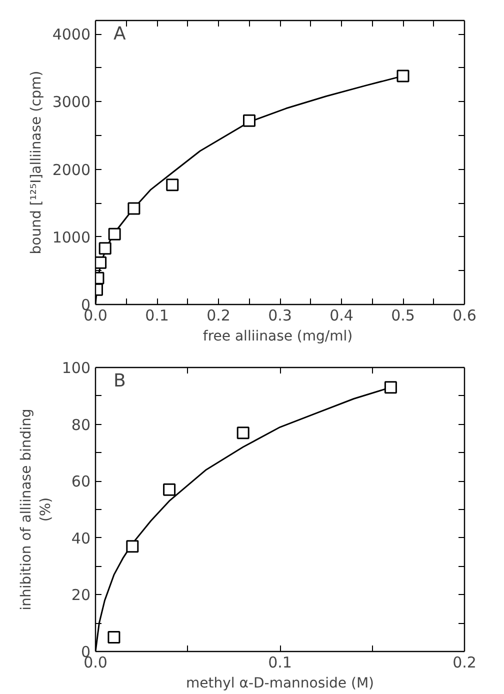  Describe the element at coordinates (120, 34) in the screenshot. I see `annotation: A` at that location.